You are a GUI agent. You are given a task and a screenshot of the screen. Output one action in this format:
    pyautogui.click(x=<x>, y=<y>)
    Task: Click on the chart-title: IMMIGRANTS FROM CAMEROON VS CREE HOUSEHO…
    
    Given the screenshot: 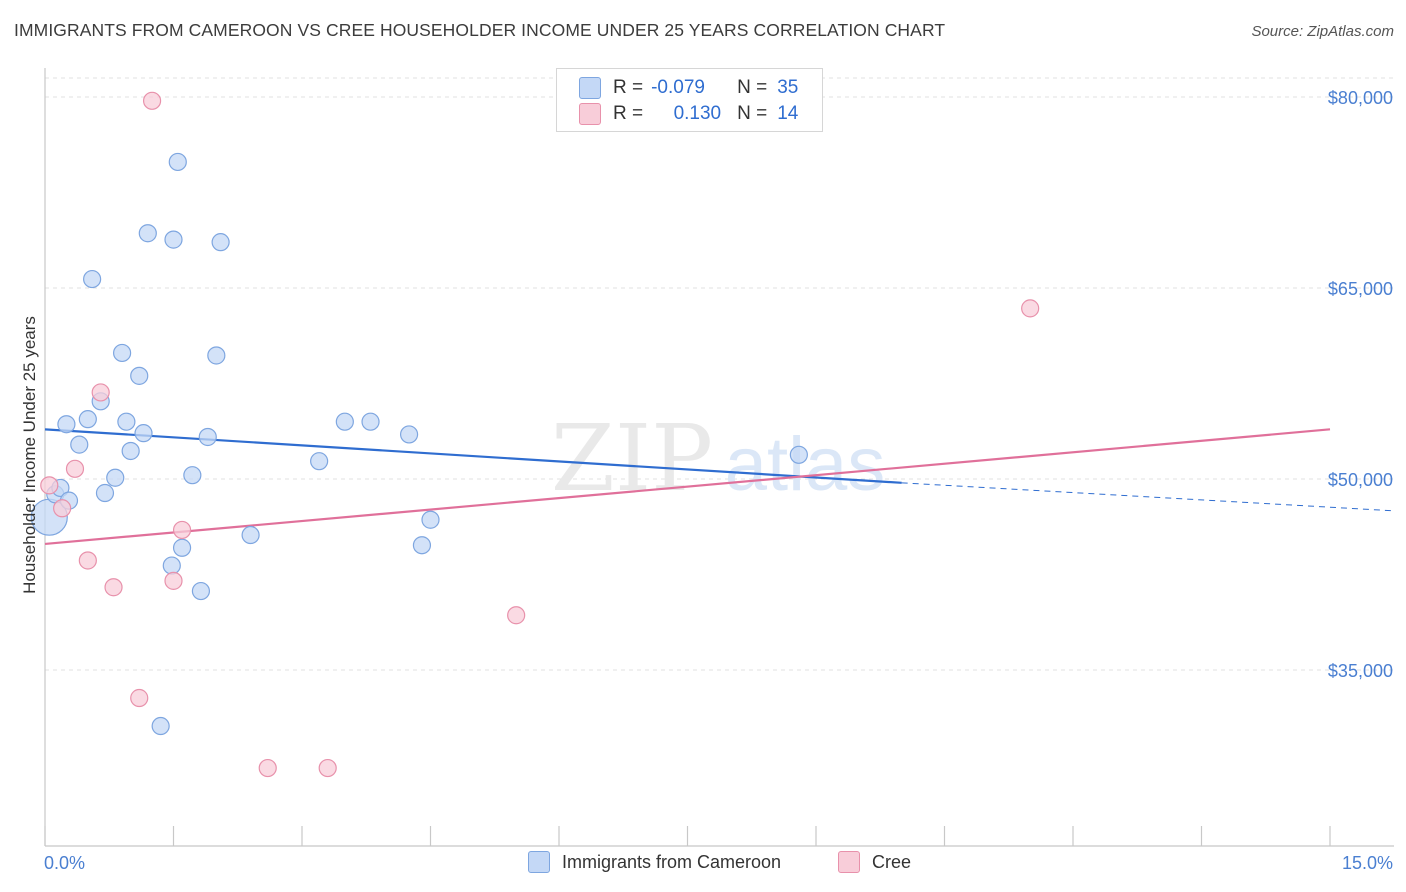 What is the action you would take?
    pyautogui.click(x=480, y=30)
    